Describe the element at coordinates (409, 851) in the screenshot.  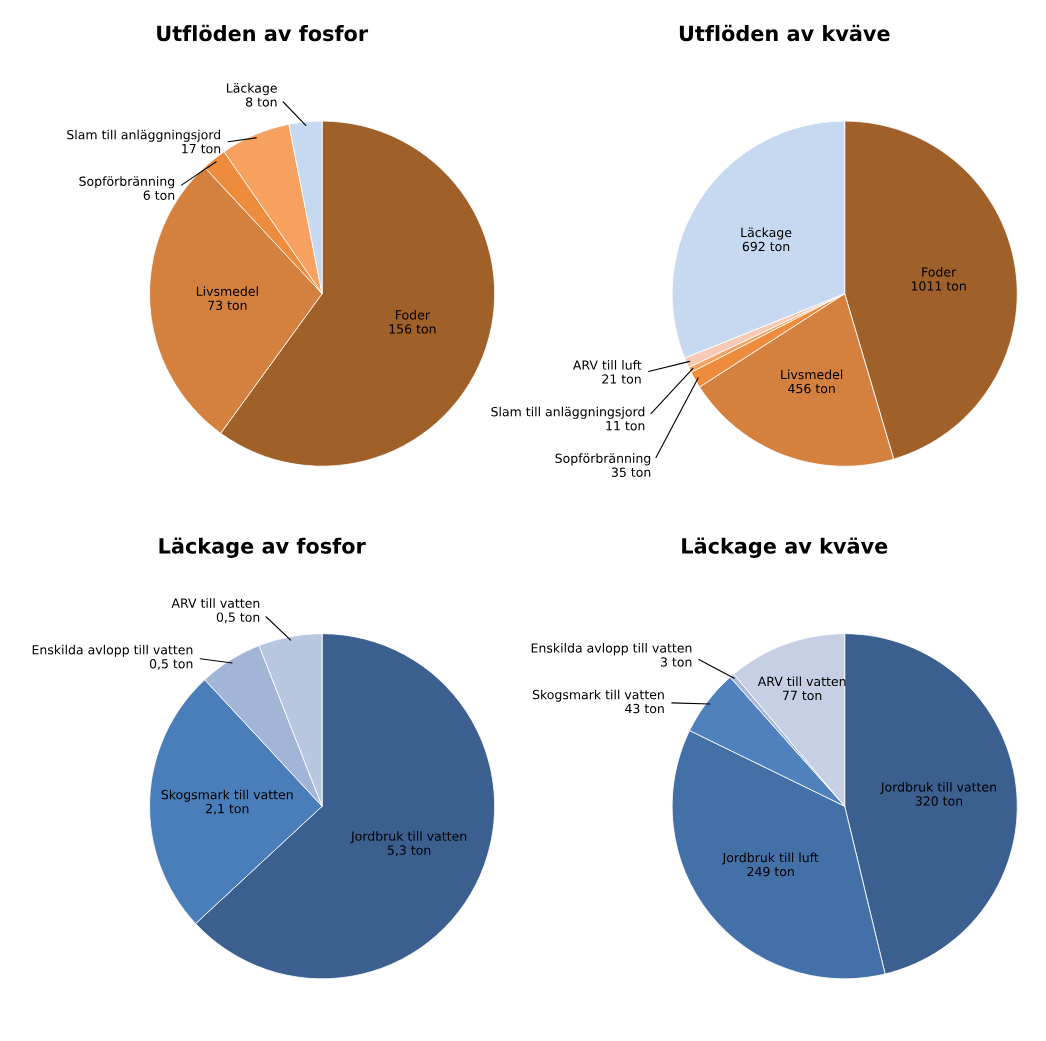
I see `data-label: 5,3 ton` at that location.